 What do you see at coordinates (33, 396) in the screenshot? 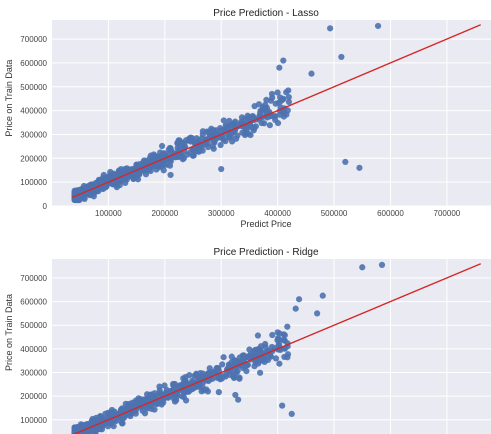
I see `y-tick-label: 200000` at bounding box center [33, 396].